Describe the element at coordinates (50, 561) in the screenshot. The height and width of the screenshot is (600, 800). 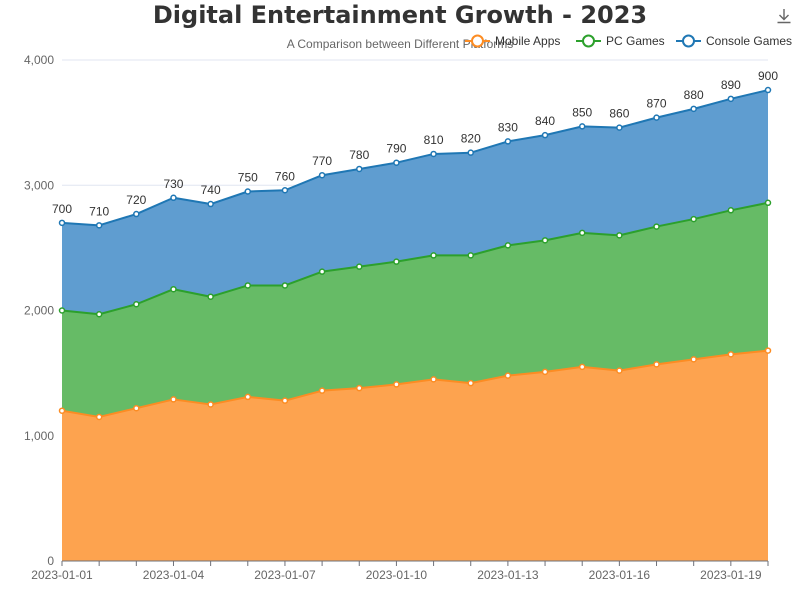
I see `y-tick-label: 0` at that location.